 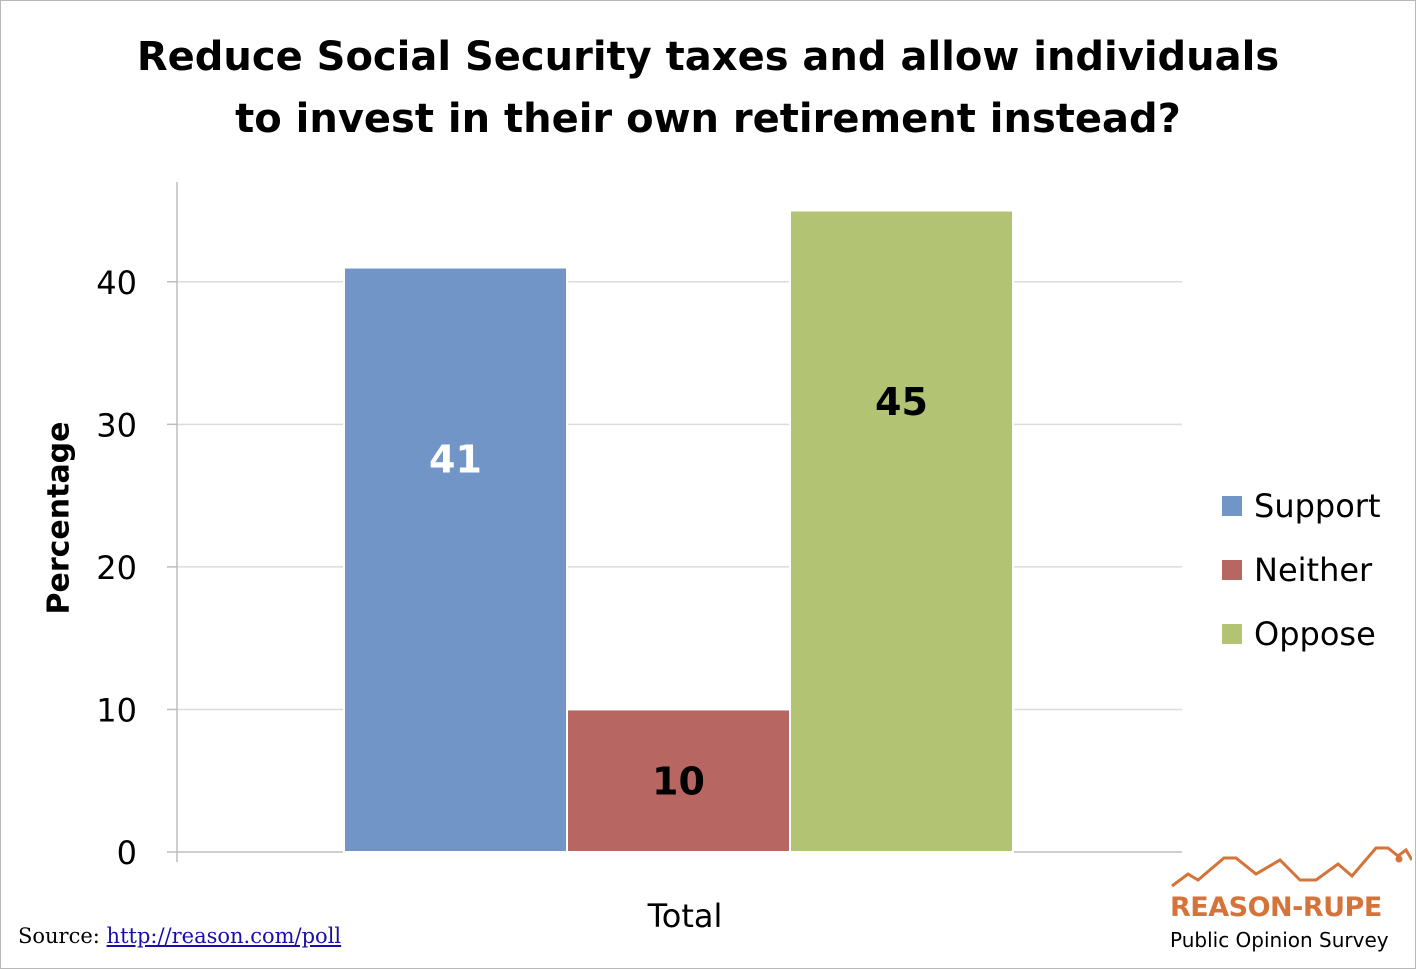 What do you see at coordinates (116, 283) in the screenshot?
I see `y-tick-label: 40` at bounding box center [116, 283].